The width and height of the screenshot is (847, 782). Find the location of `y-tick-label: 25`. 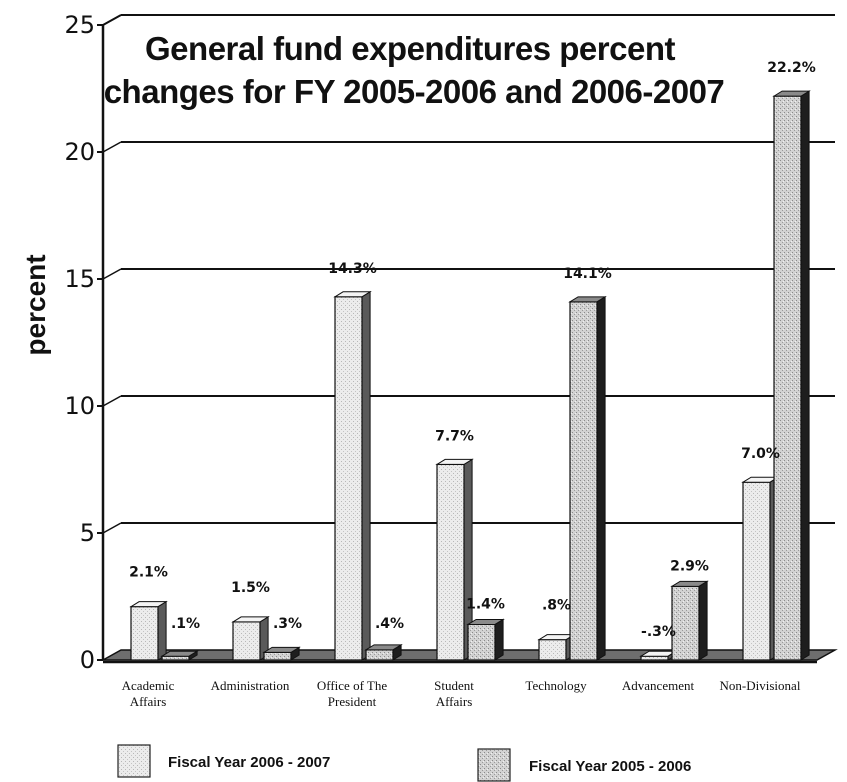

y-tick-label: 25 is located at coordinates (79, 25).